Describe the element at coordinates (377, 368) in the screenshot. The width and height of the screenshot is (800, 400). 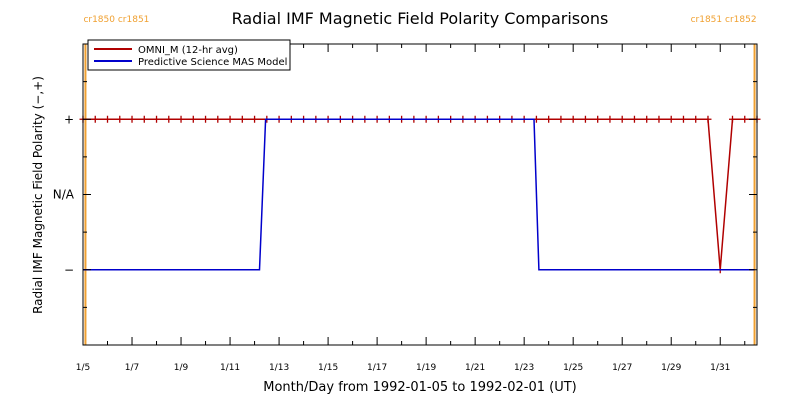
I see `x-tick-label: 1/17` at that location.